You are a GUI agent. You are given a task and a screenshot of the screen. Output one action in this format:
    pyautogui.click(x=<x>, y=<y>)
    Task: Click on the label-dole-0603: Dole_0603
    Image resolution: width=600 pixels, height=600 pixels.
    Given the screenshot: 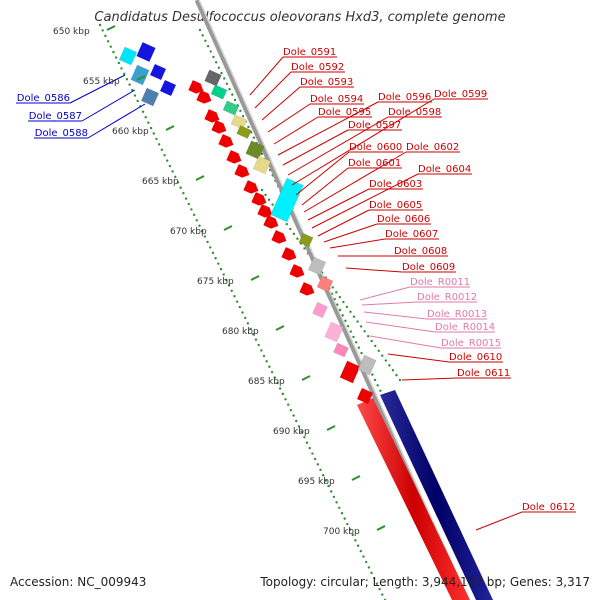 What is the action you would take?
    pyautogui.click(x=395, y=184)
    